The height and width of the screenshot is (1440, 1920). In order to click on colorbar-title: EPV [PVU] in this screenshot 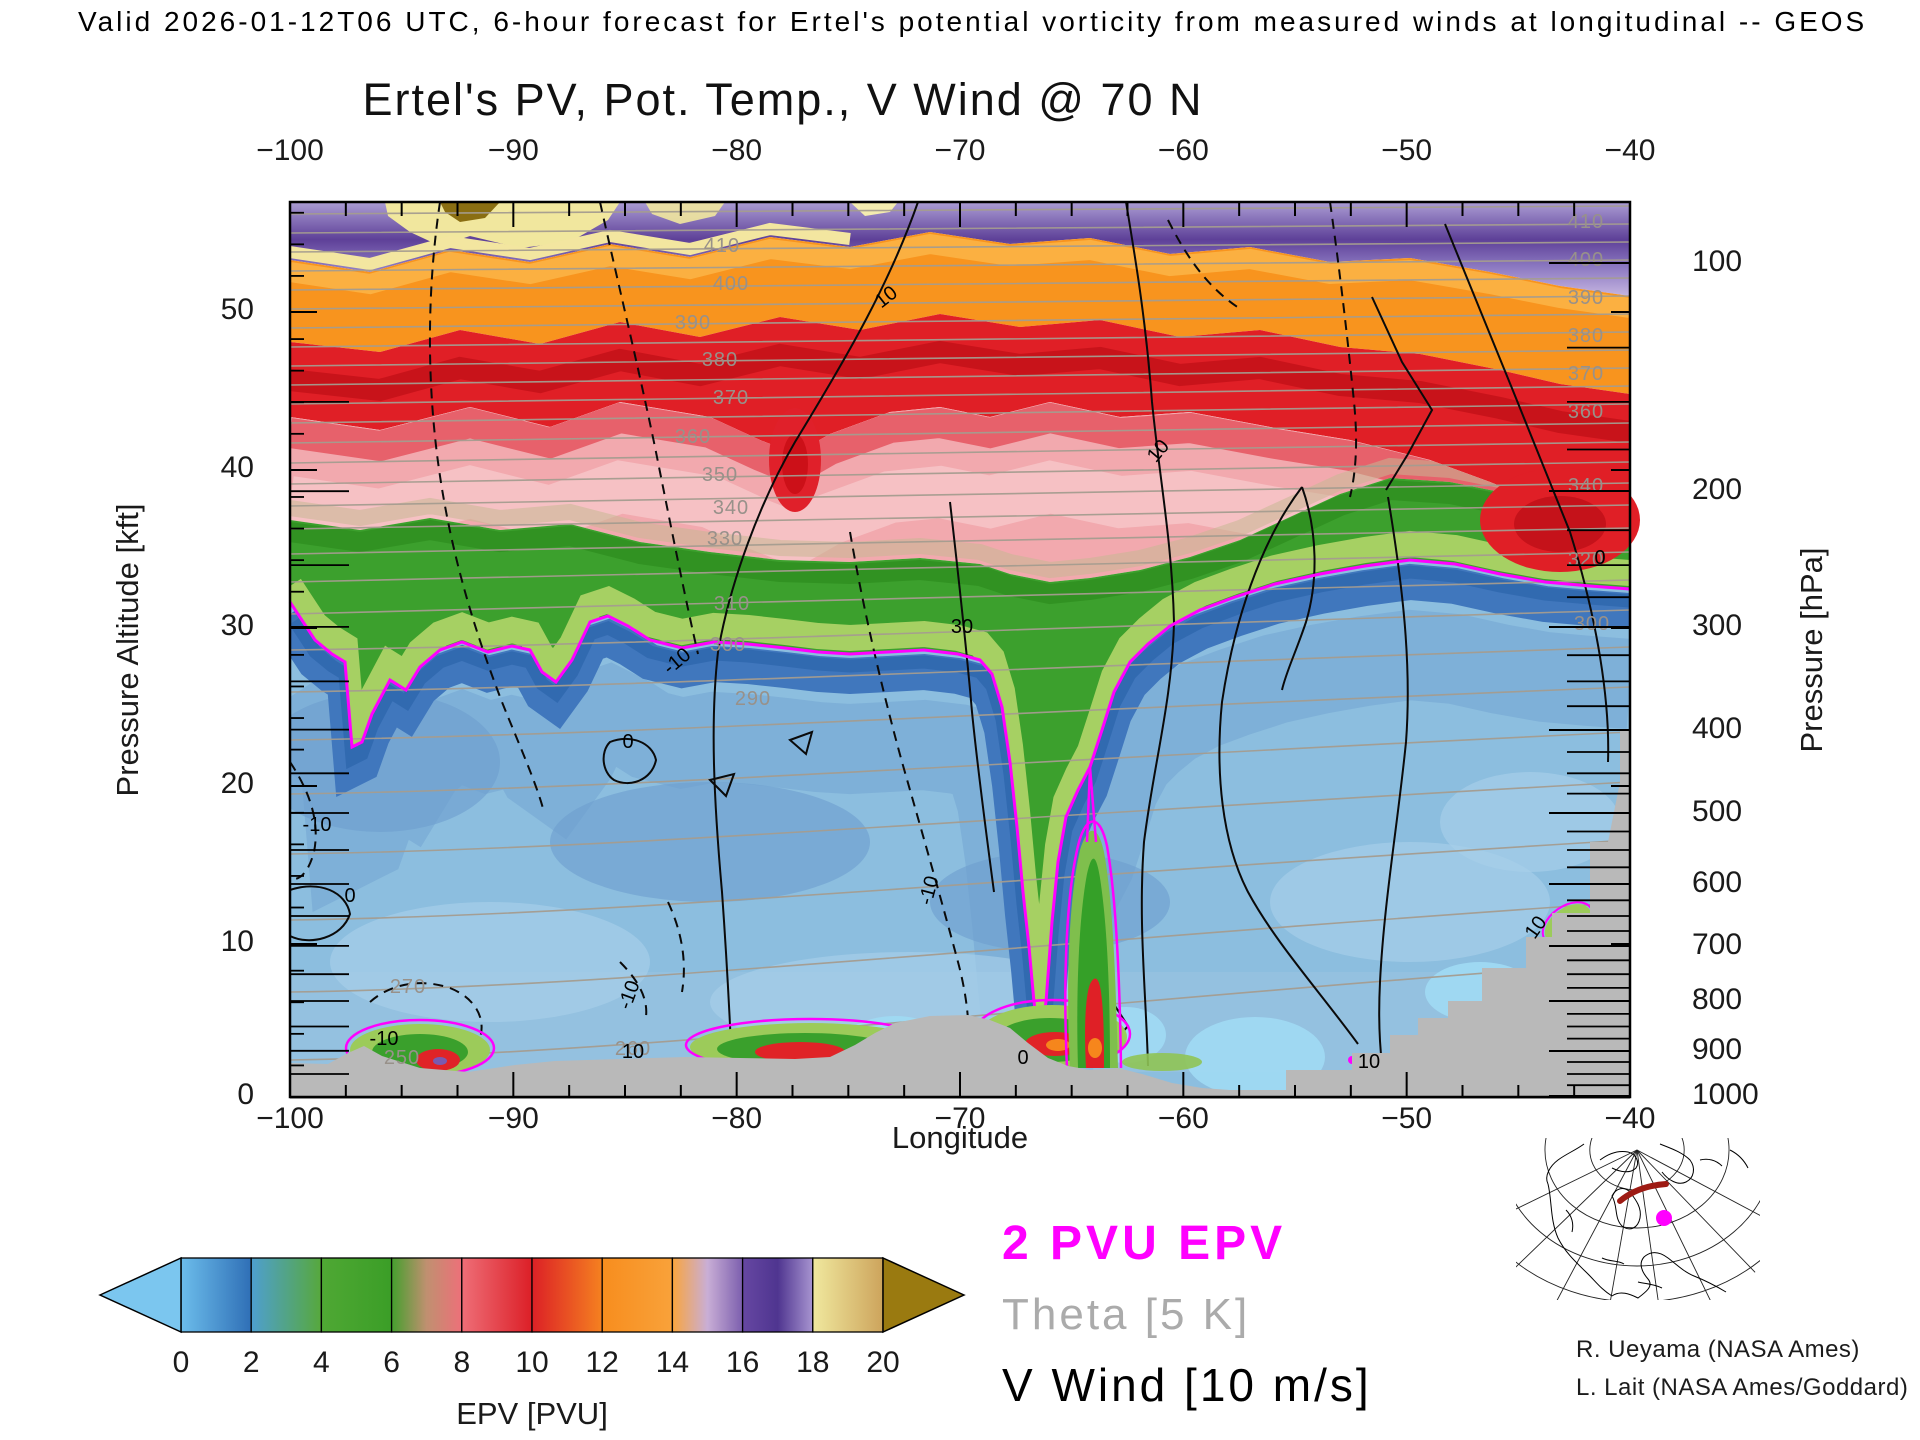, I will do `click(532, 1413)`.